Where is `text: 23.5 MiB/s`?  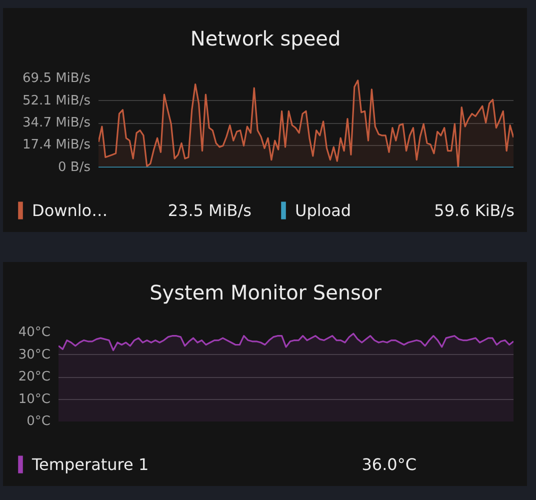 text: 23.5 MiB/s is located at coordinates (210, 210).